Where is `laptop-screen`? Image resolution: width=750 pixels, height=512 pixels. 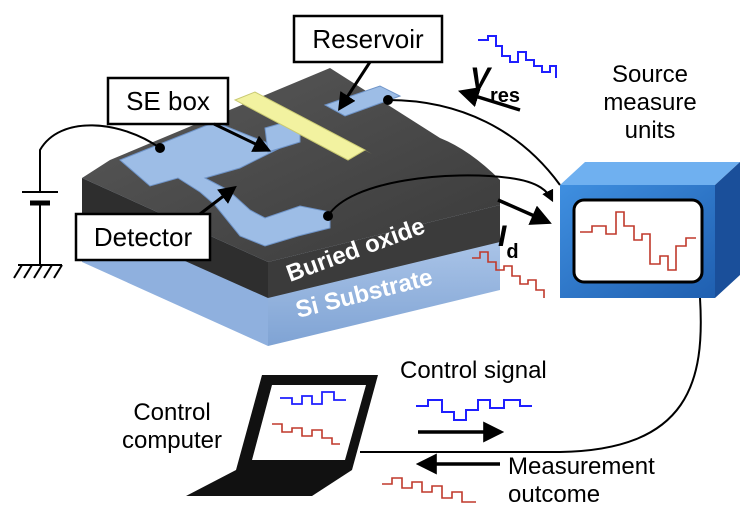
laptop-screen is located at coordinates (309, 422).